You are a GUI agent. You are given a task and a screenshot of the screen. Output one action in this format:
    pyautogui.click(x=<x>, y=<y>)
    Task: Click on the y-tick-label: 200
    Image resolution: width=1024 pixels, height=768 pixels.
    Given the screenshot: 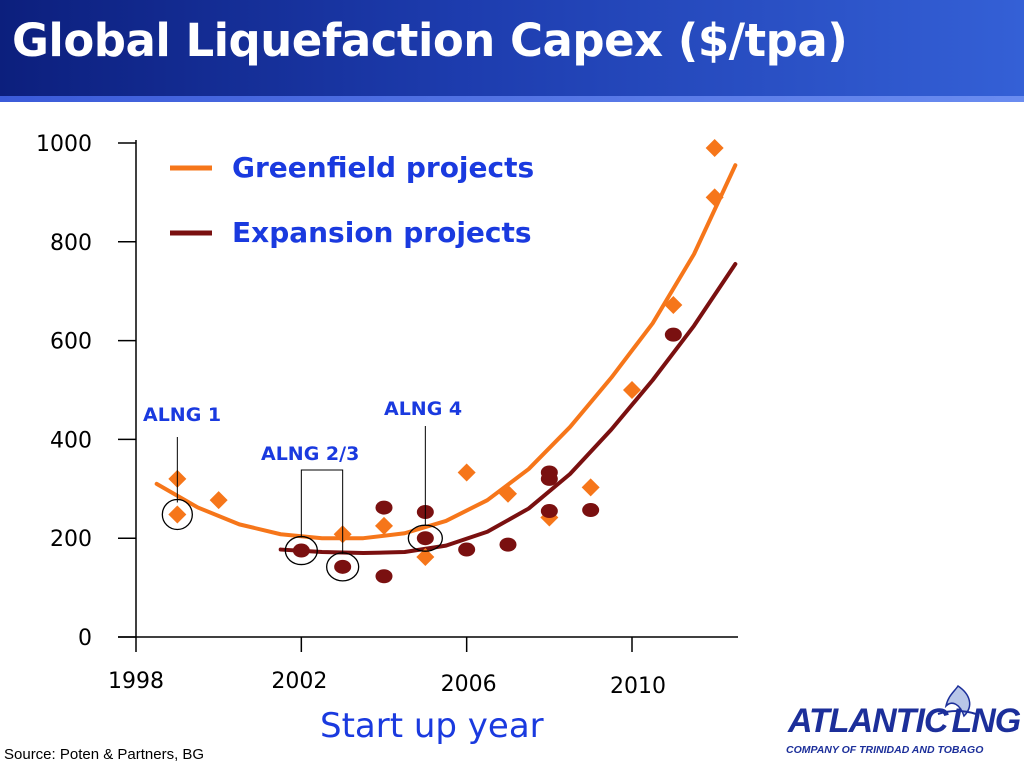 What is the action you would take?
    pyautogui.click(x=71, y=539)
    